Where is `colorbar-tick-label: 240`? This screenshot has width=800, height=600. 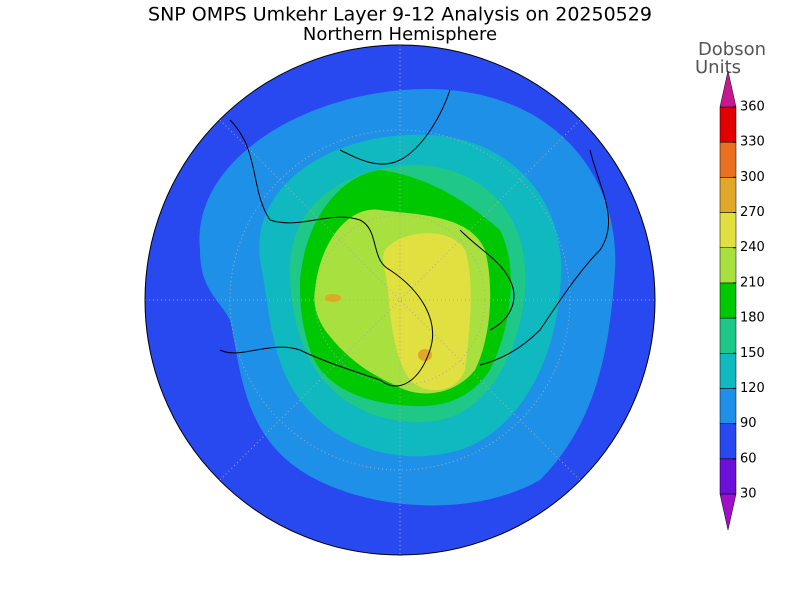 colorbar-tick-label: 240 is located at coordinates (752, 247).